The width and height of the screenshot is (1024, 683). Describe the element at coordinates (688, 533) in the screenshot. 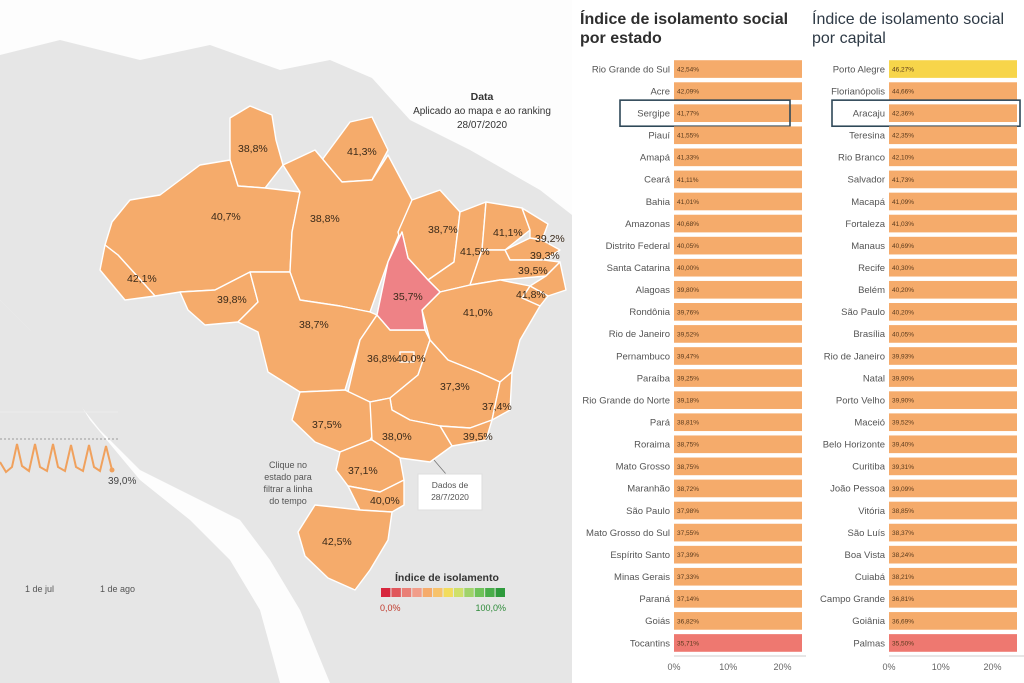

I see `state-value-mato-grosso-do-sul: 37,55%` at that location.